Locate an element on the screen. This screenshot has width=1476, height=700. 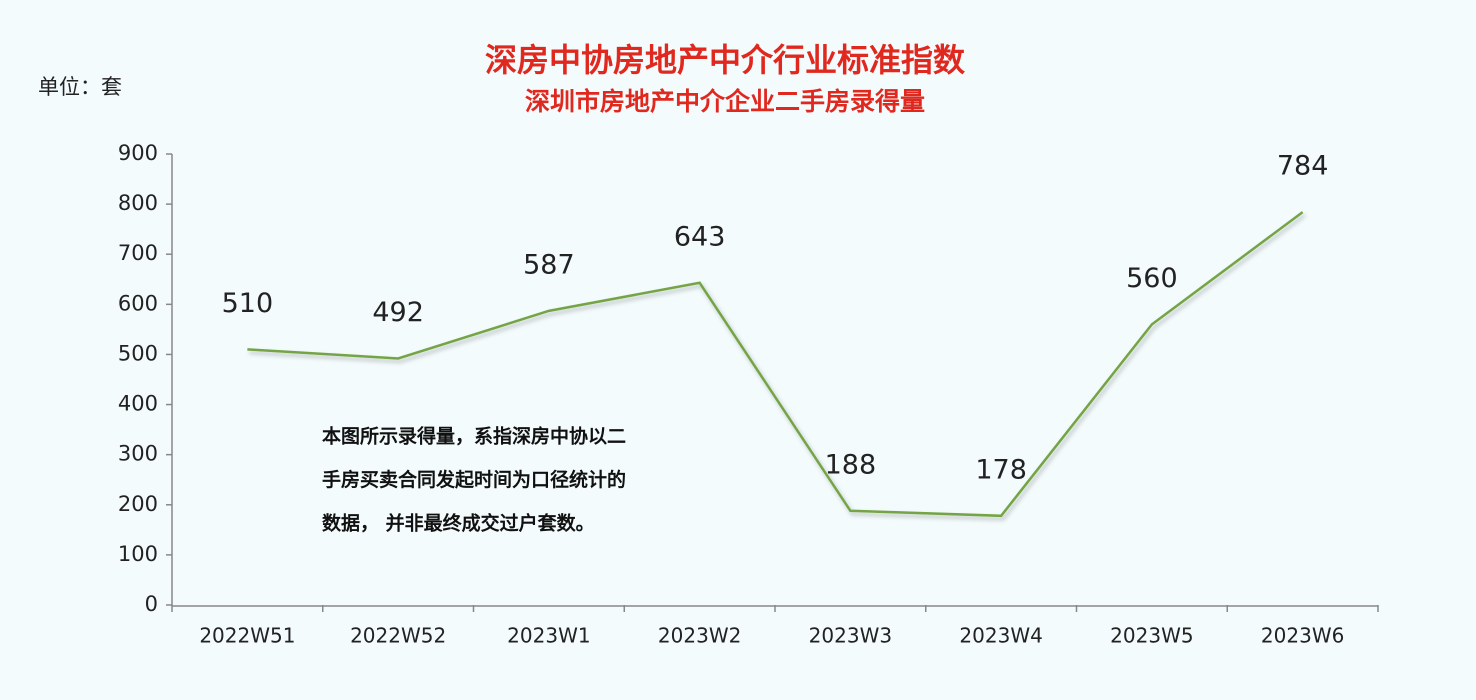
y-tick-label: 500 is located at coordinates (138, 353).